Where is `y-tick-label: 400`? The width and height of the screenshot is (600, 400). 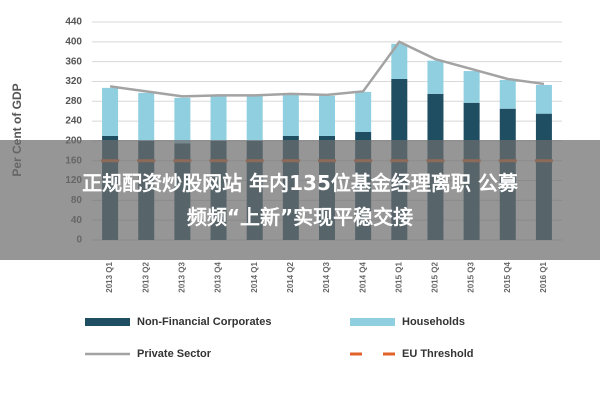
y-tick-label: 400 is located at coordinates (73, 41).